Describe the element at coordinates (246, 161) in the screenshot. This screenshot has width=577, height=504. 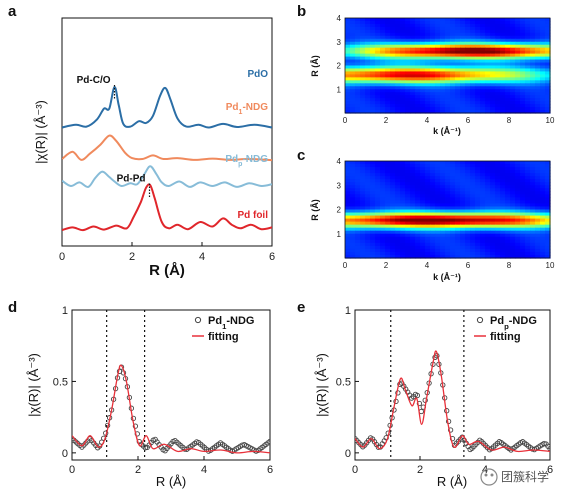
I see `panel-a-series-label: Pdp-NDG` at that location.